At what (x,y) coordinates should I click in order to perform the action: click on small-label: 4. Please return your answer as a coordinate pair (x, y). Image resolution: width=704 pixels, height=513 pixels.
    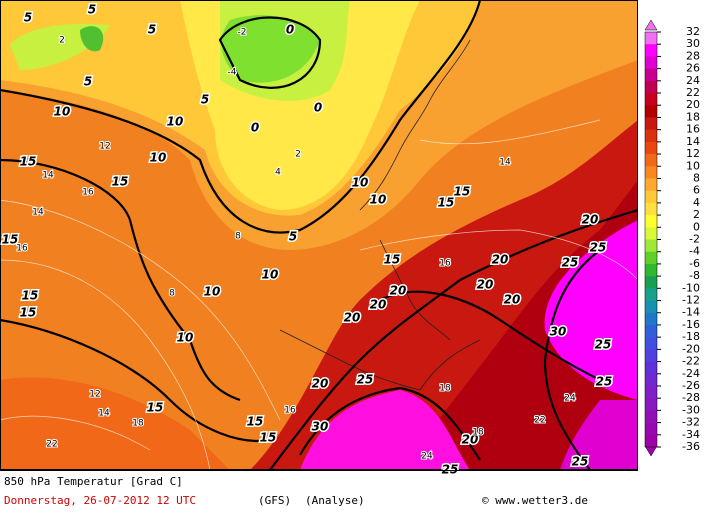
    Looking at the image, I should click on (278, 173).